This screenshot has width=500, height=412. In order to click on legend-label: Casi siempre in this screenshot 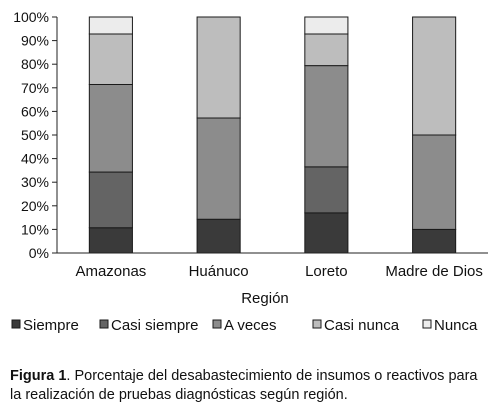, I will do `click(155, 325)`.